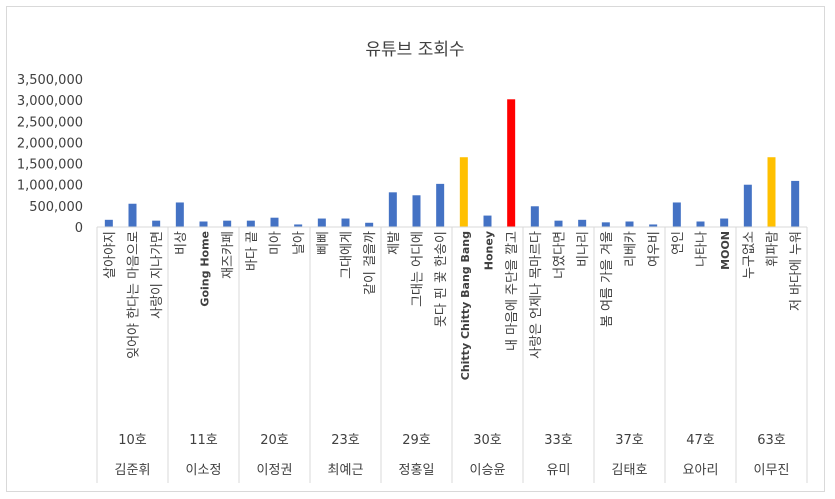  Describe the element at coordinates (252, 251) in the screenshot. I see `category-label: 바다 끝` at that location.